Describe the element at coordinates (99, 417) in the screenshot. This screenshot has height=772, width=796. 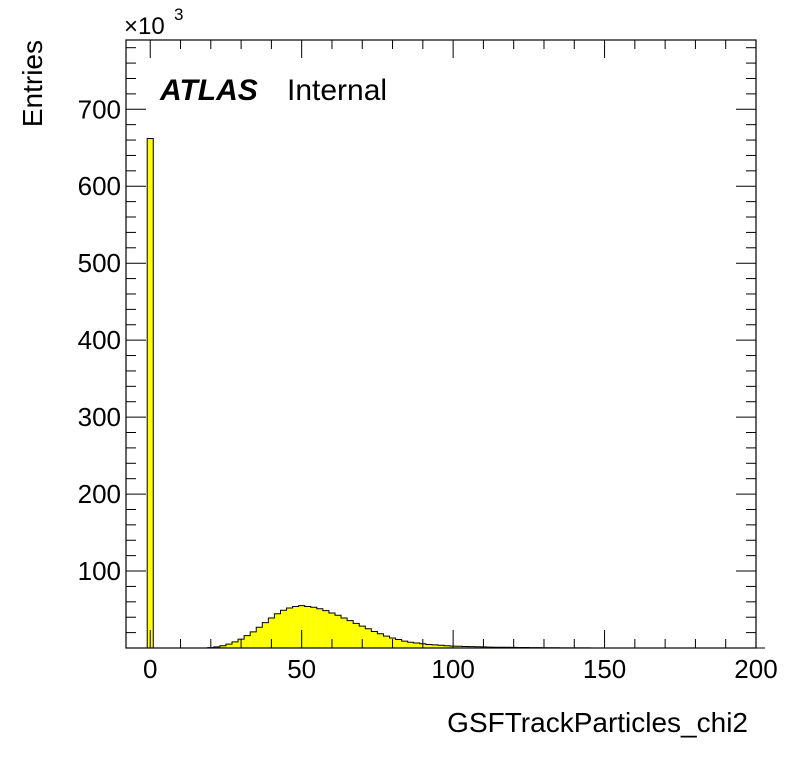
I see `y-tick-label: 300` at that location.